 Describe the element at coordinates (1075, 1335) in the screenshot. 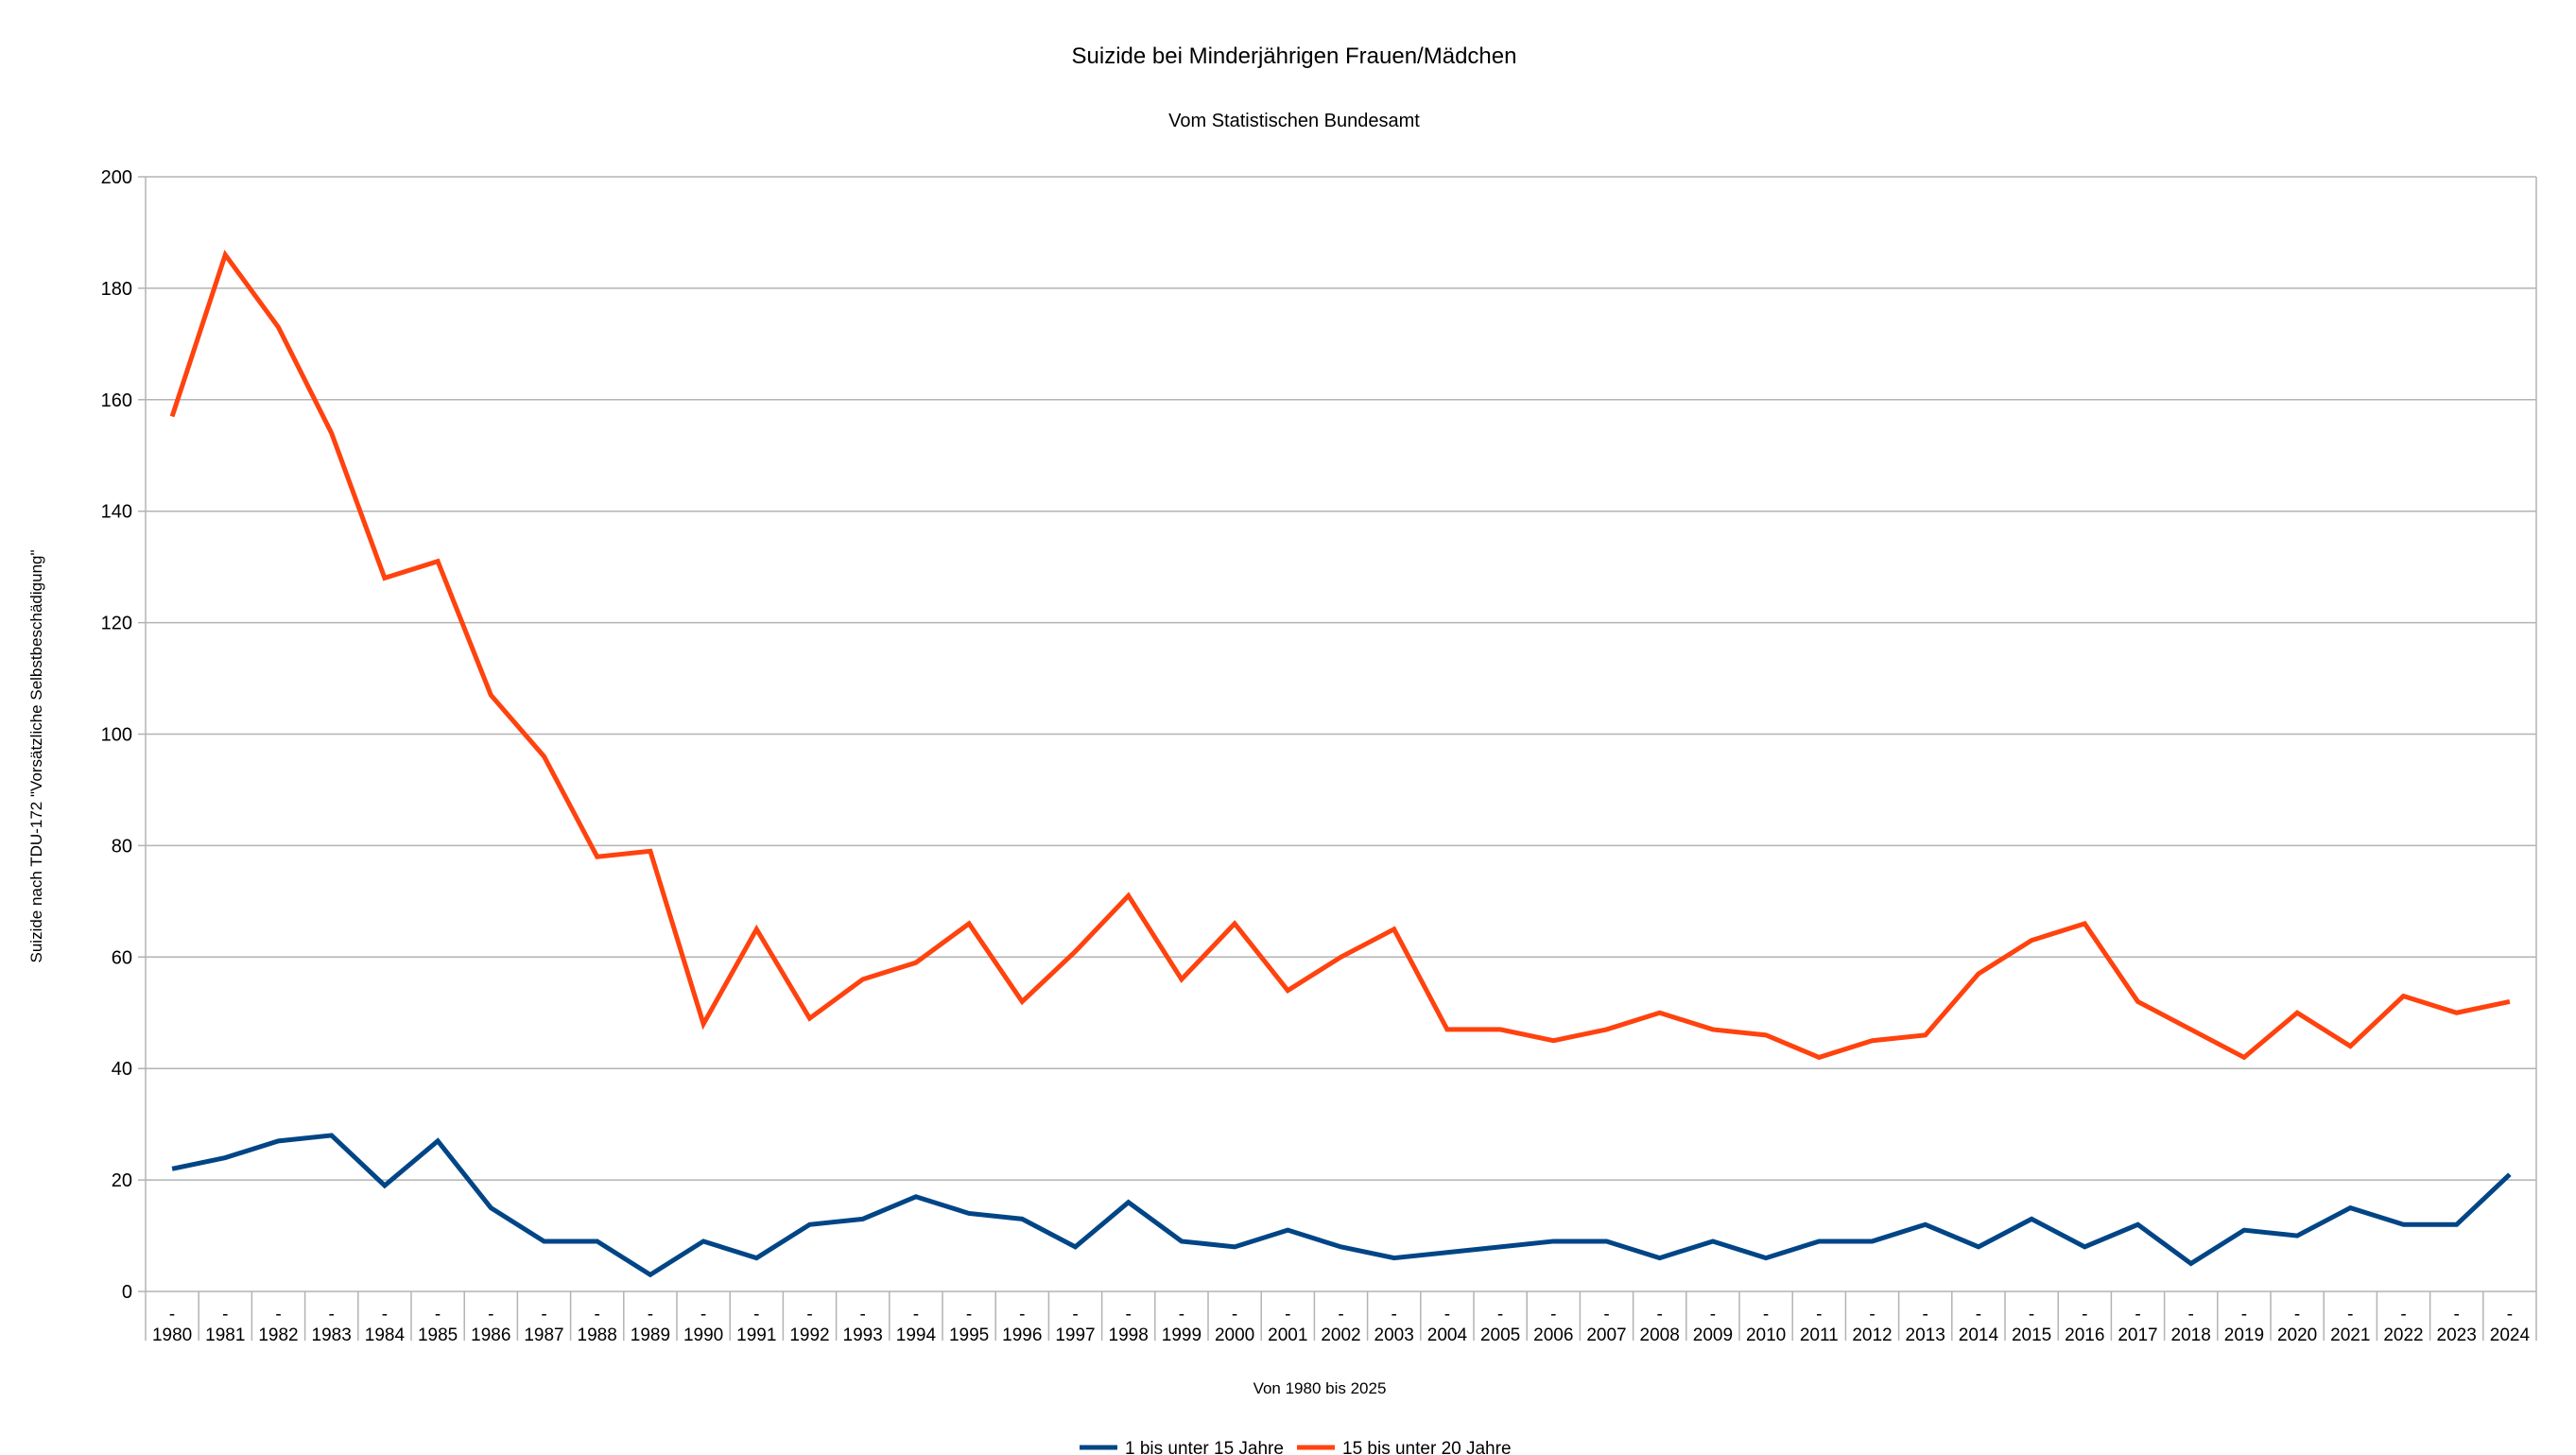

I see `x-tick-label: 1997` at that location.